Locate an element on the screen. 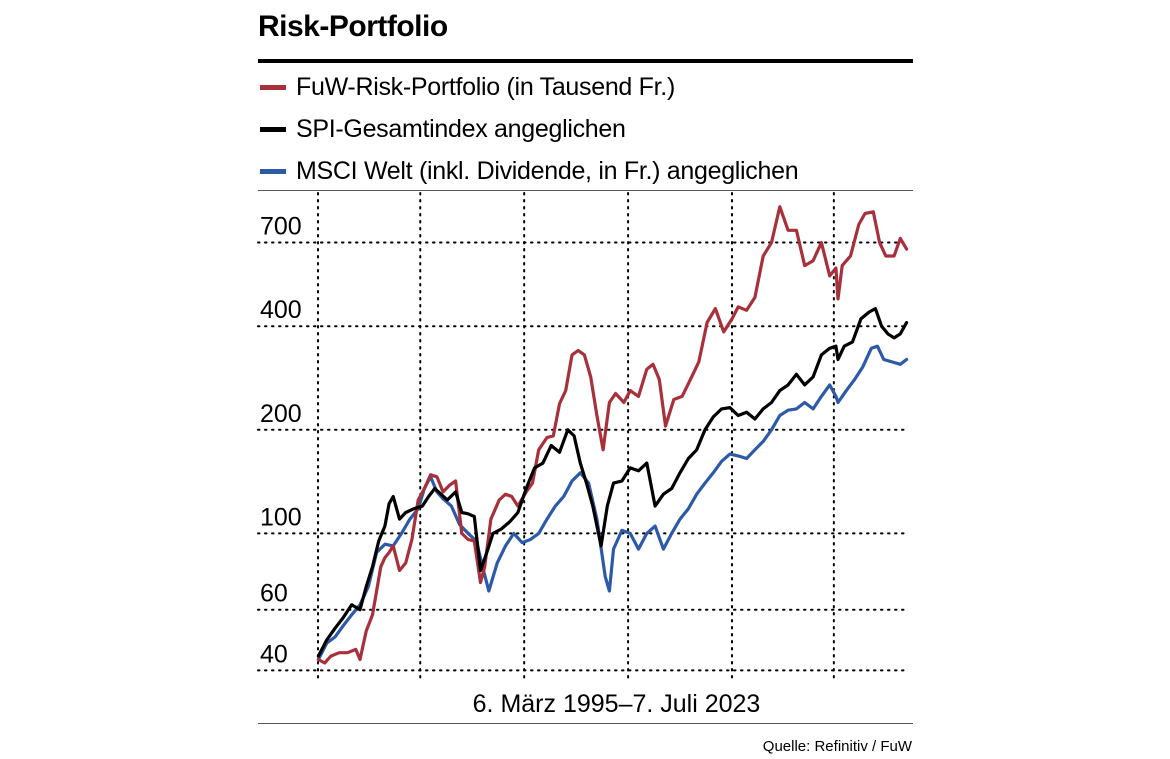  legend-swatch-msci is located at coordinates (273, 171).